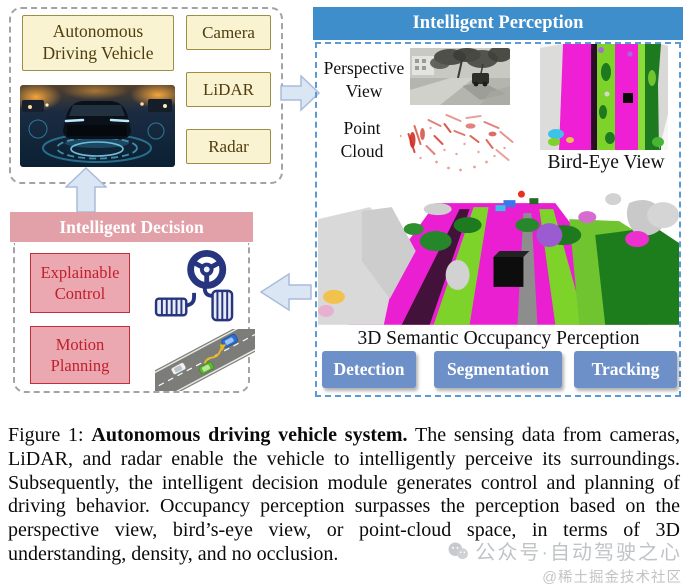  What do you see at coordinates (286, 292) in the screenshot?
I see `arrow-left-icon` at bounding box center [286, 292].